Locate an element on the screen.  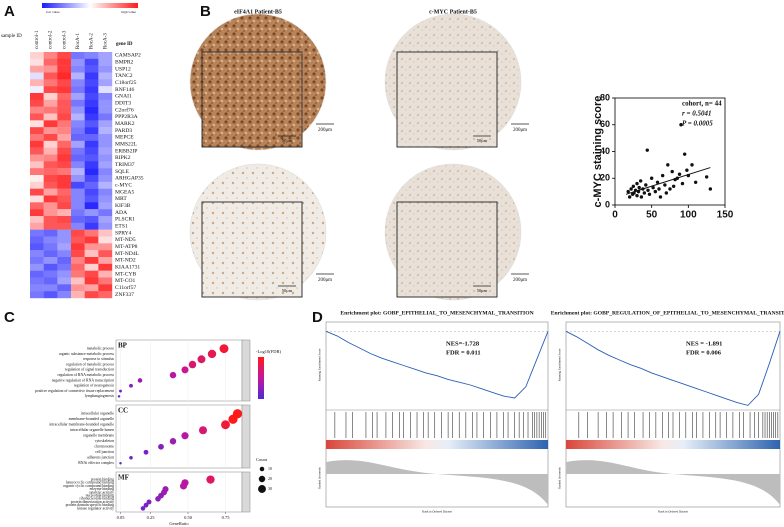
term-label: protein domain specific binding is located at coordinates (90, 505).